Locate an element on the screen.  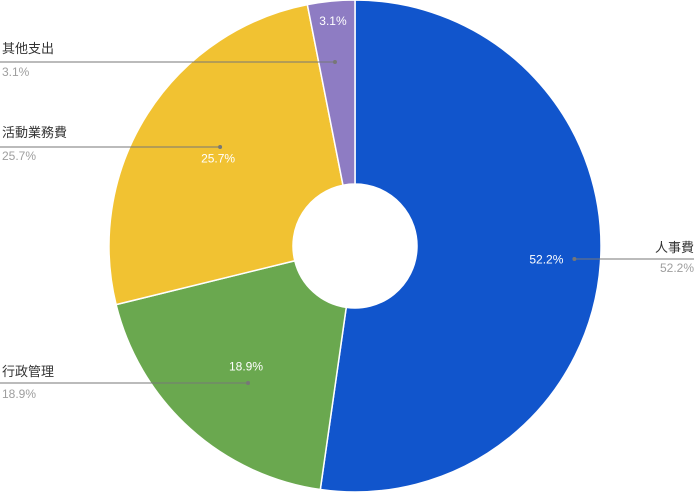
slice-其他支出 is located at coordinates (331, 93).